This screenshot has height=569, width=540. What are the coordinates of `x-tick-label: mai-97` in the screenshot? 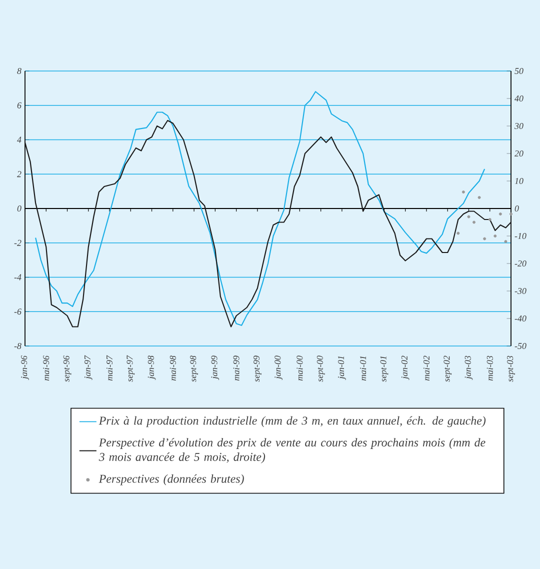 It's located at (109, 368).